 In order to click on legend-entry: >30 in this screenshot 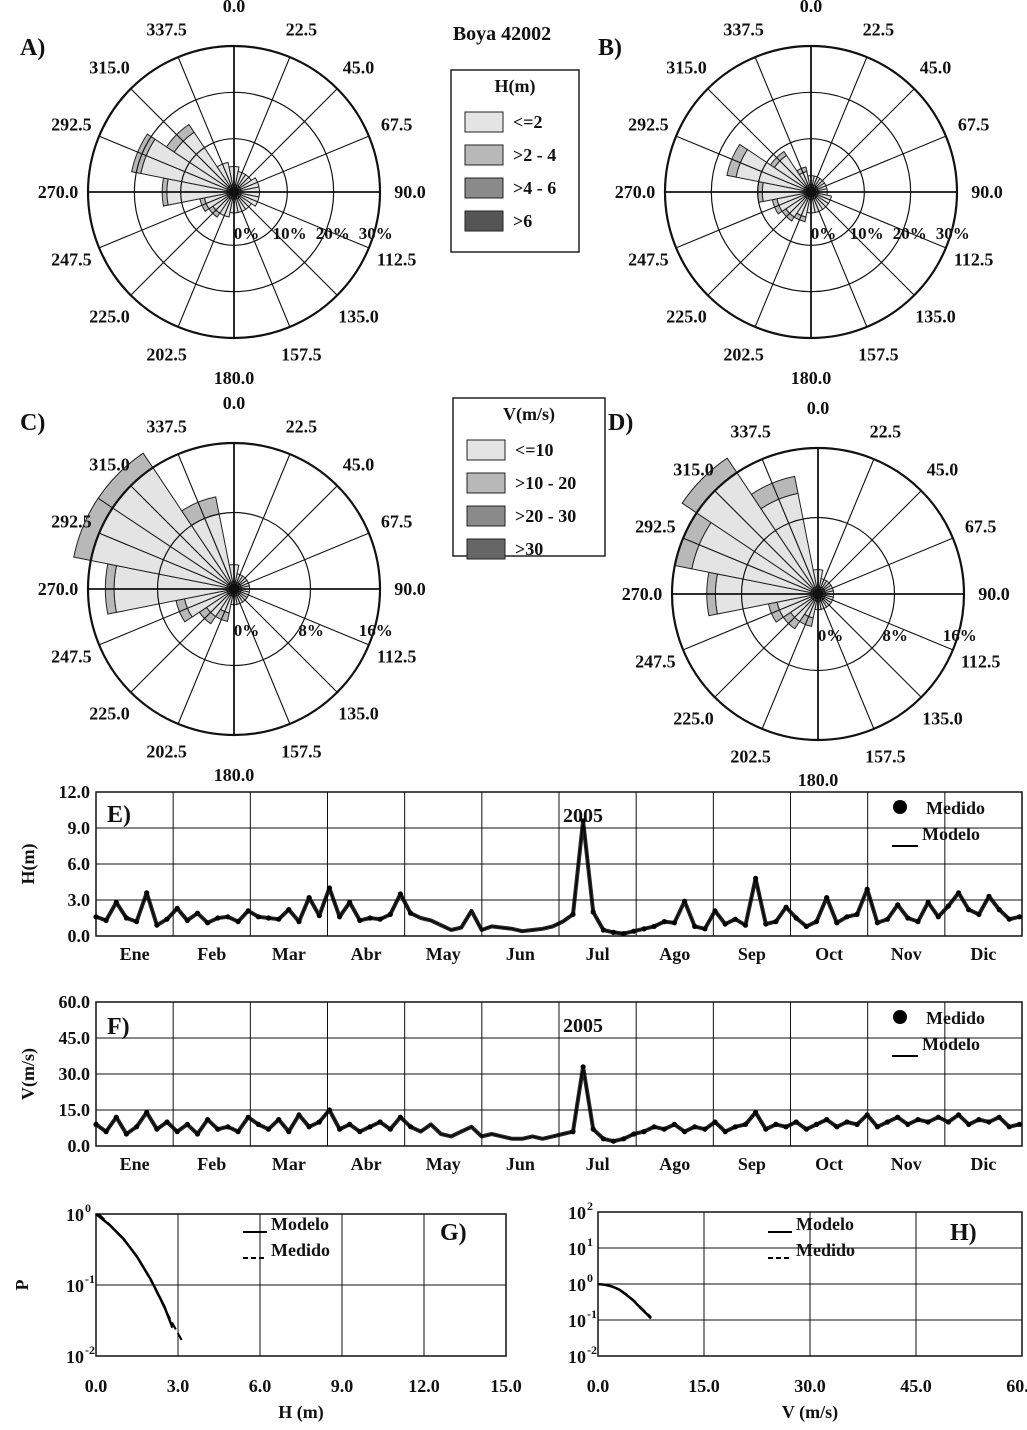, I will do `click(529, 549)`.